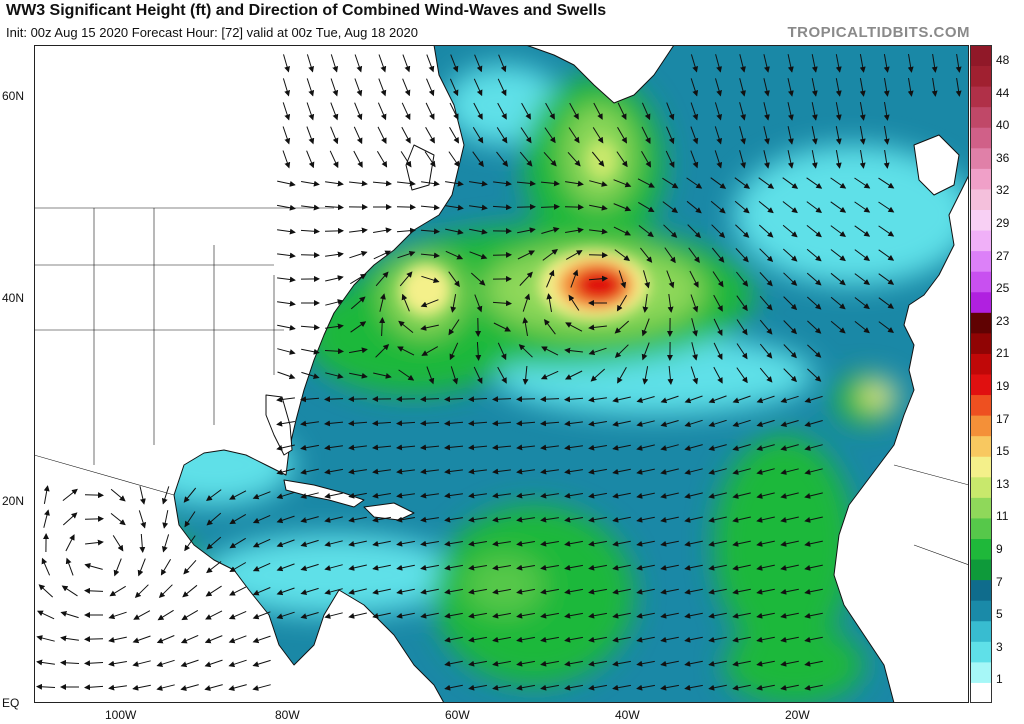  What do you see at coordinates (797, 715) in the screenshot?
I see `longitude-label: 20W` at bounding box center [797, 715].